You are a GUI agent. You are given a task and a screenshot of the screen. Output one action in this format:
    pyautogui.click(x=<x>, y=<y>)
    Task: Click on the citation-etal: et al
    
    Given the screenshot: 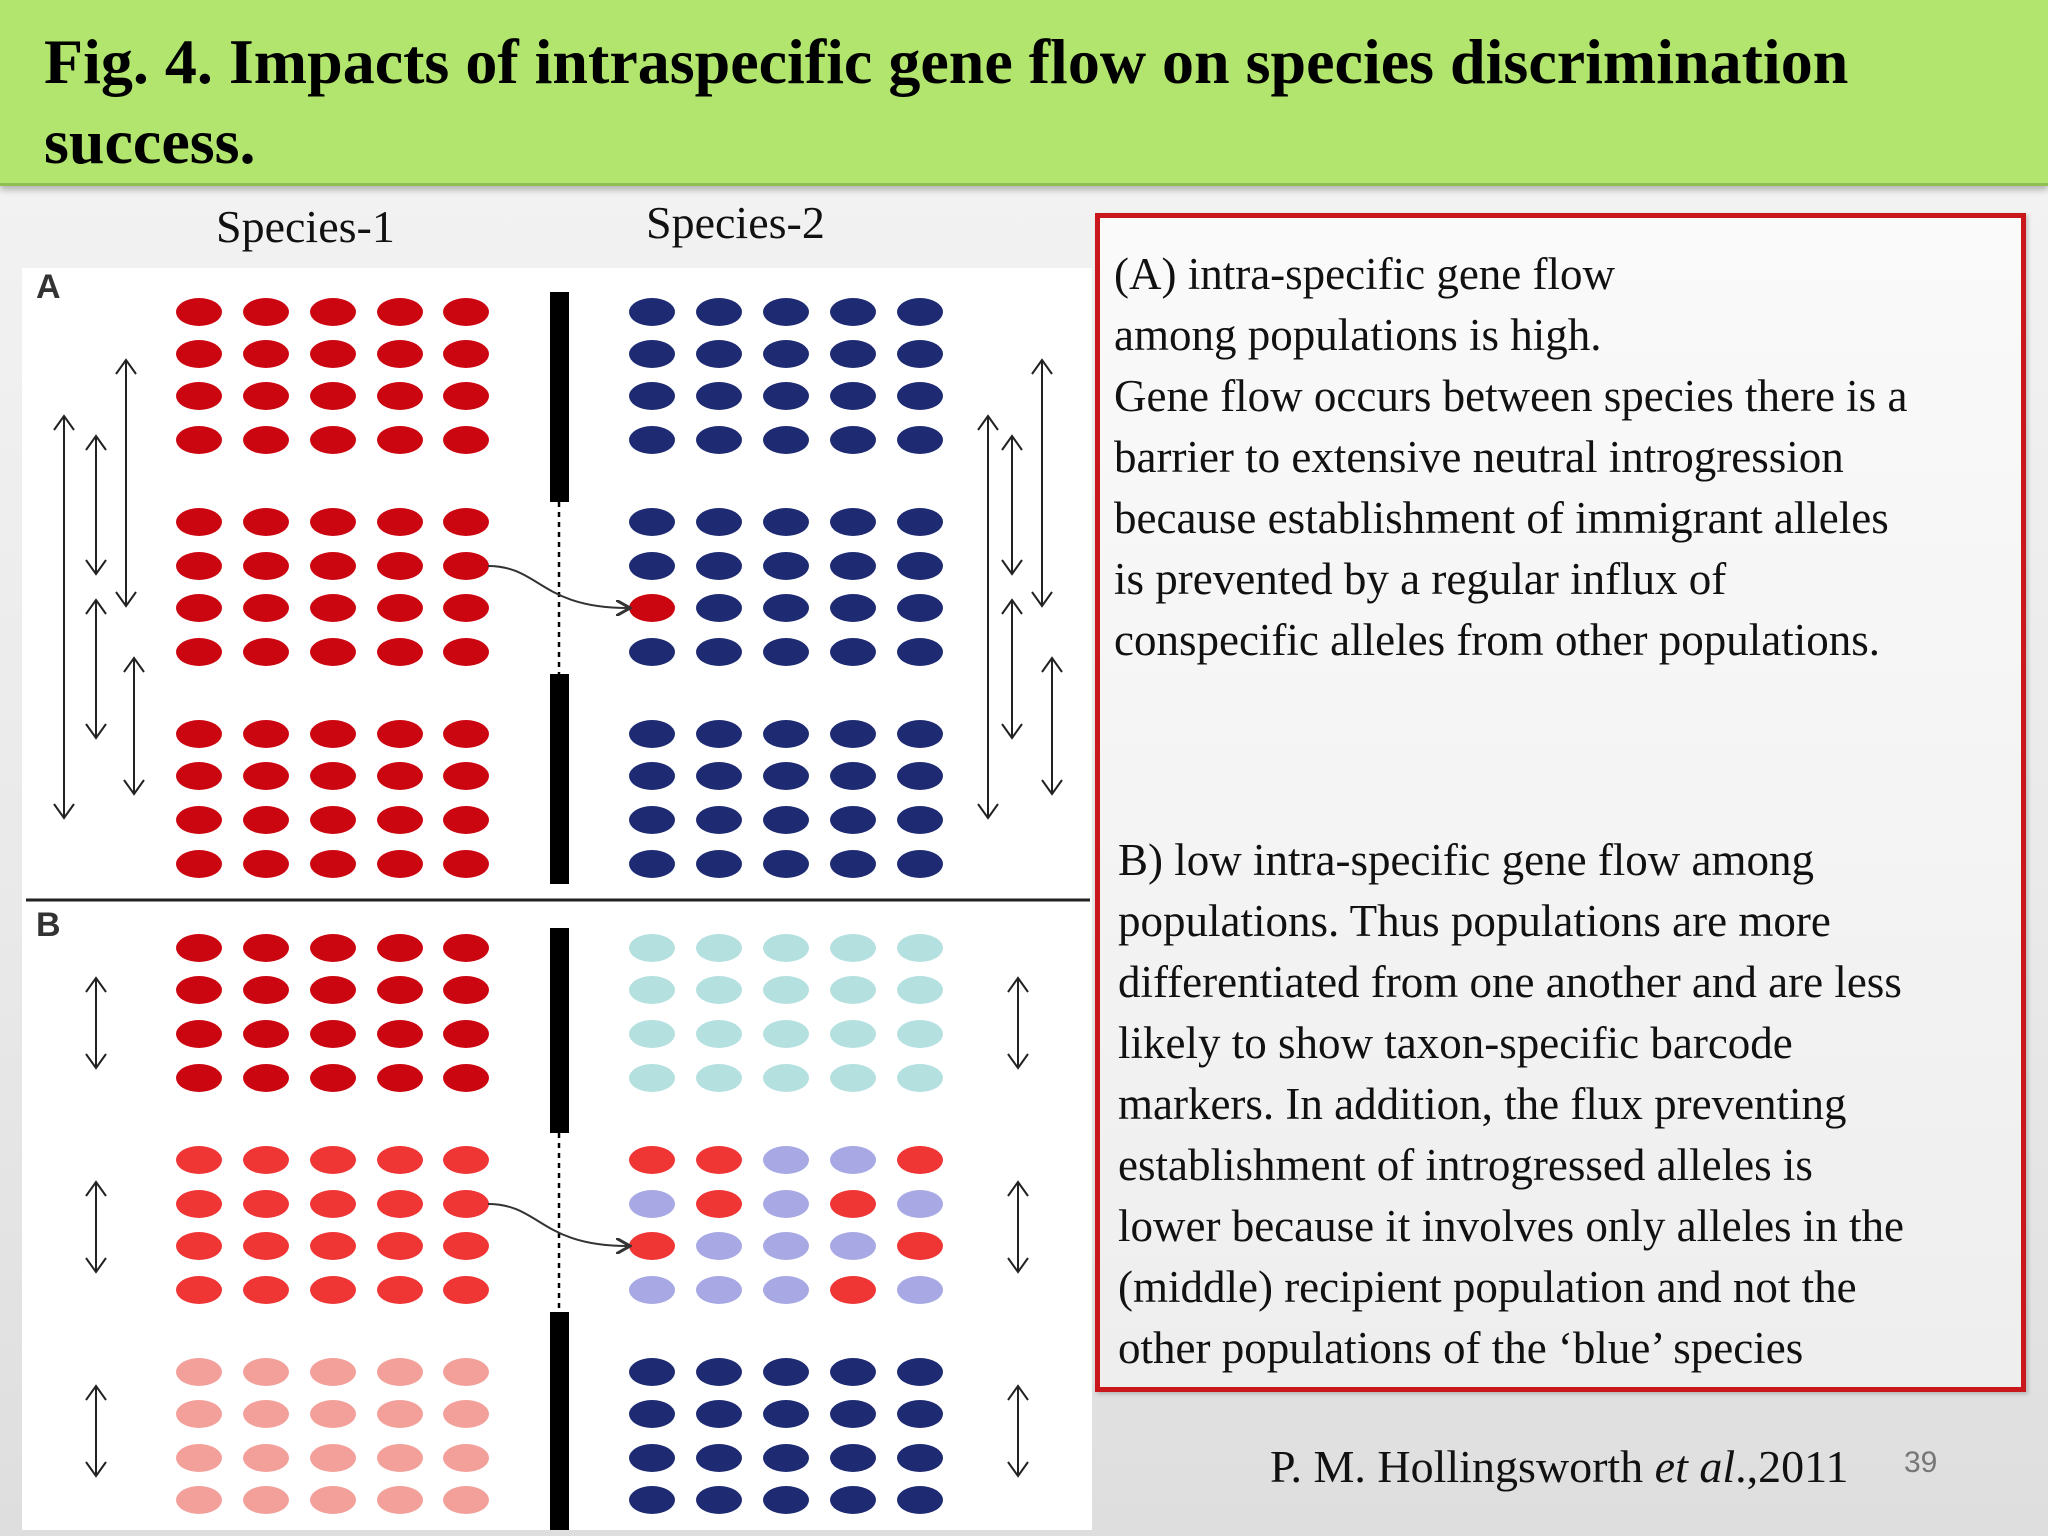 What is the action you would take?
    pyautogui.click(x=1695, y=1466)
    